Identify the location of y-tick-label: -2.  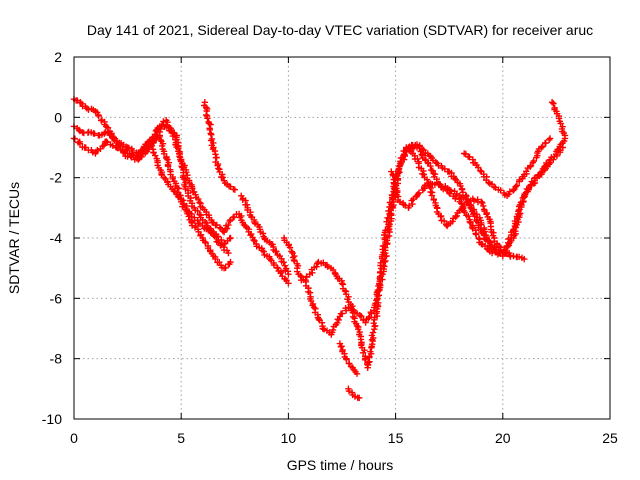
(56, 178).